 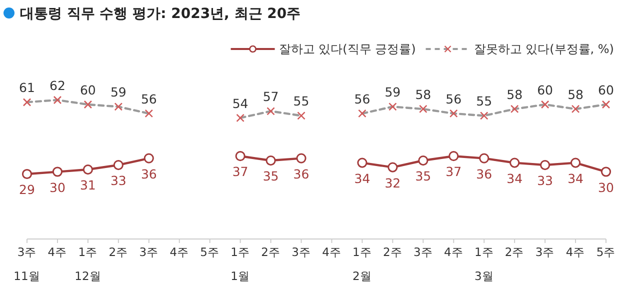 I want to click on legend-label: 잘하고 있다(직무 긍정률), so click(x=347, y=49).